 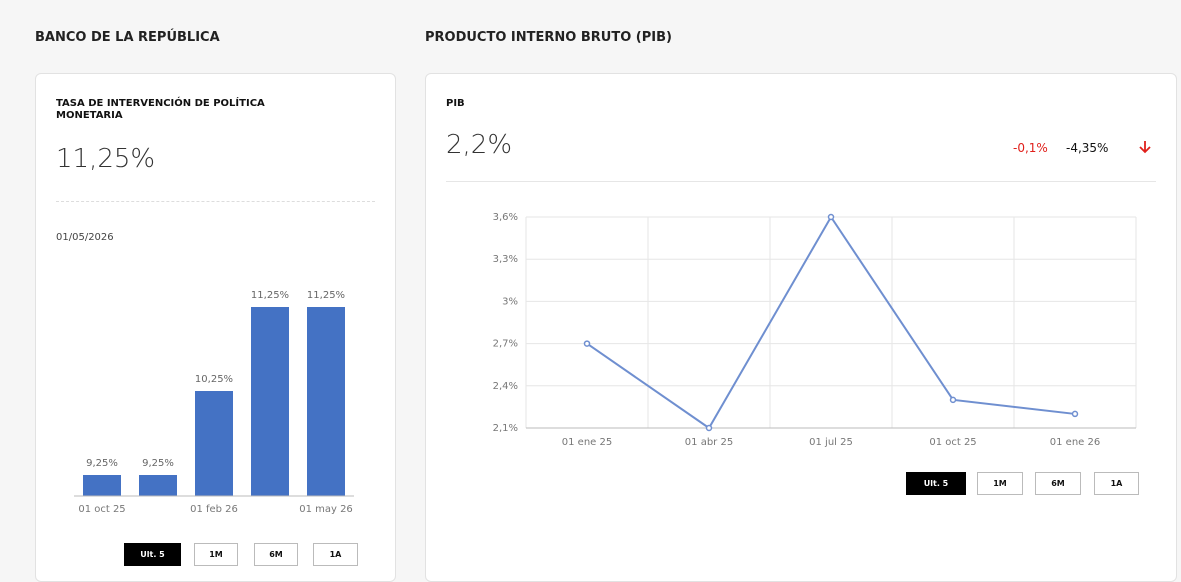 What do you see at coordinates (106, 159) in the screenshot?
I see `card-value: 11,25%` at bounding box center [106, 159].